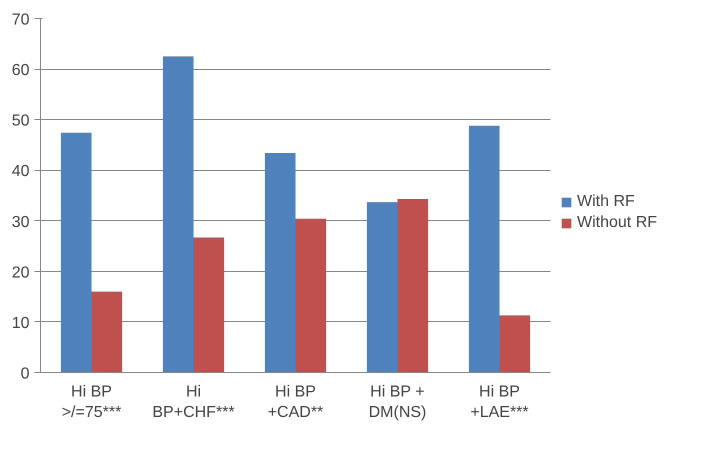 The width and height of the screenshot is (728, 457). Describe the element at coordinates (21, 222) in the screenshot. I see `y-tick-label: 30` at that location.